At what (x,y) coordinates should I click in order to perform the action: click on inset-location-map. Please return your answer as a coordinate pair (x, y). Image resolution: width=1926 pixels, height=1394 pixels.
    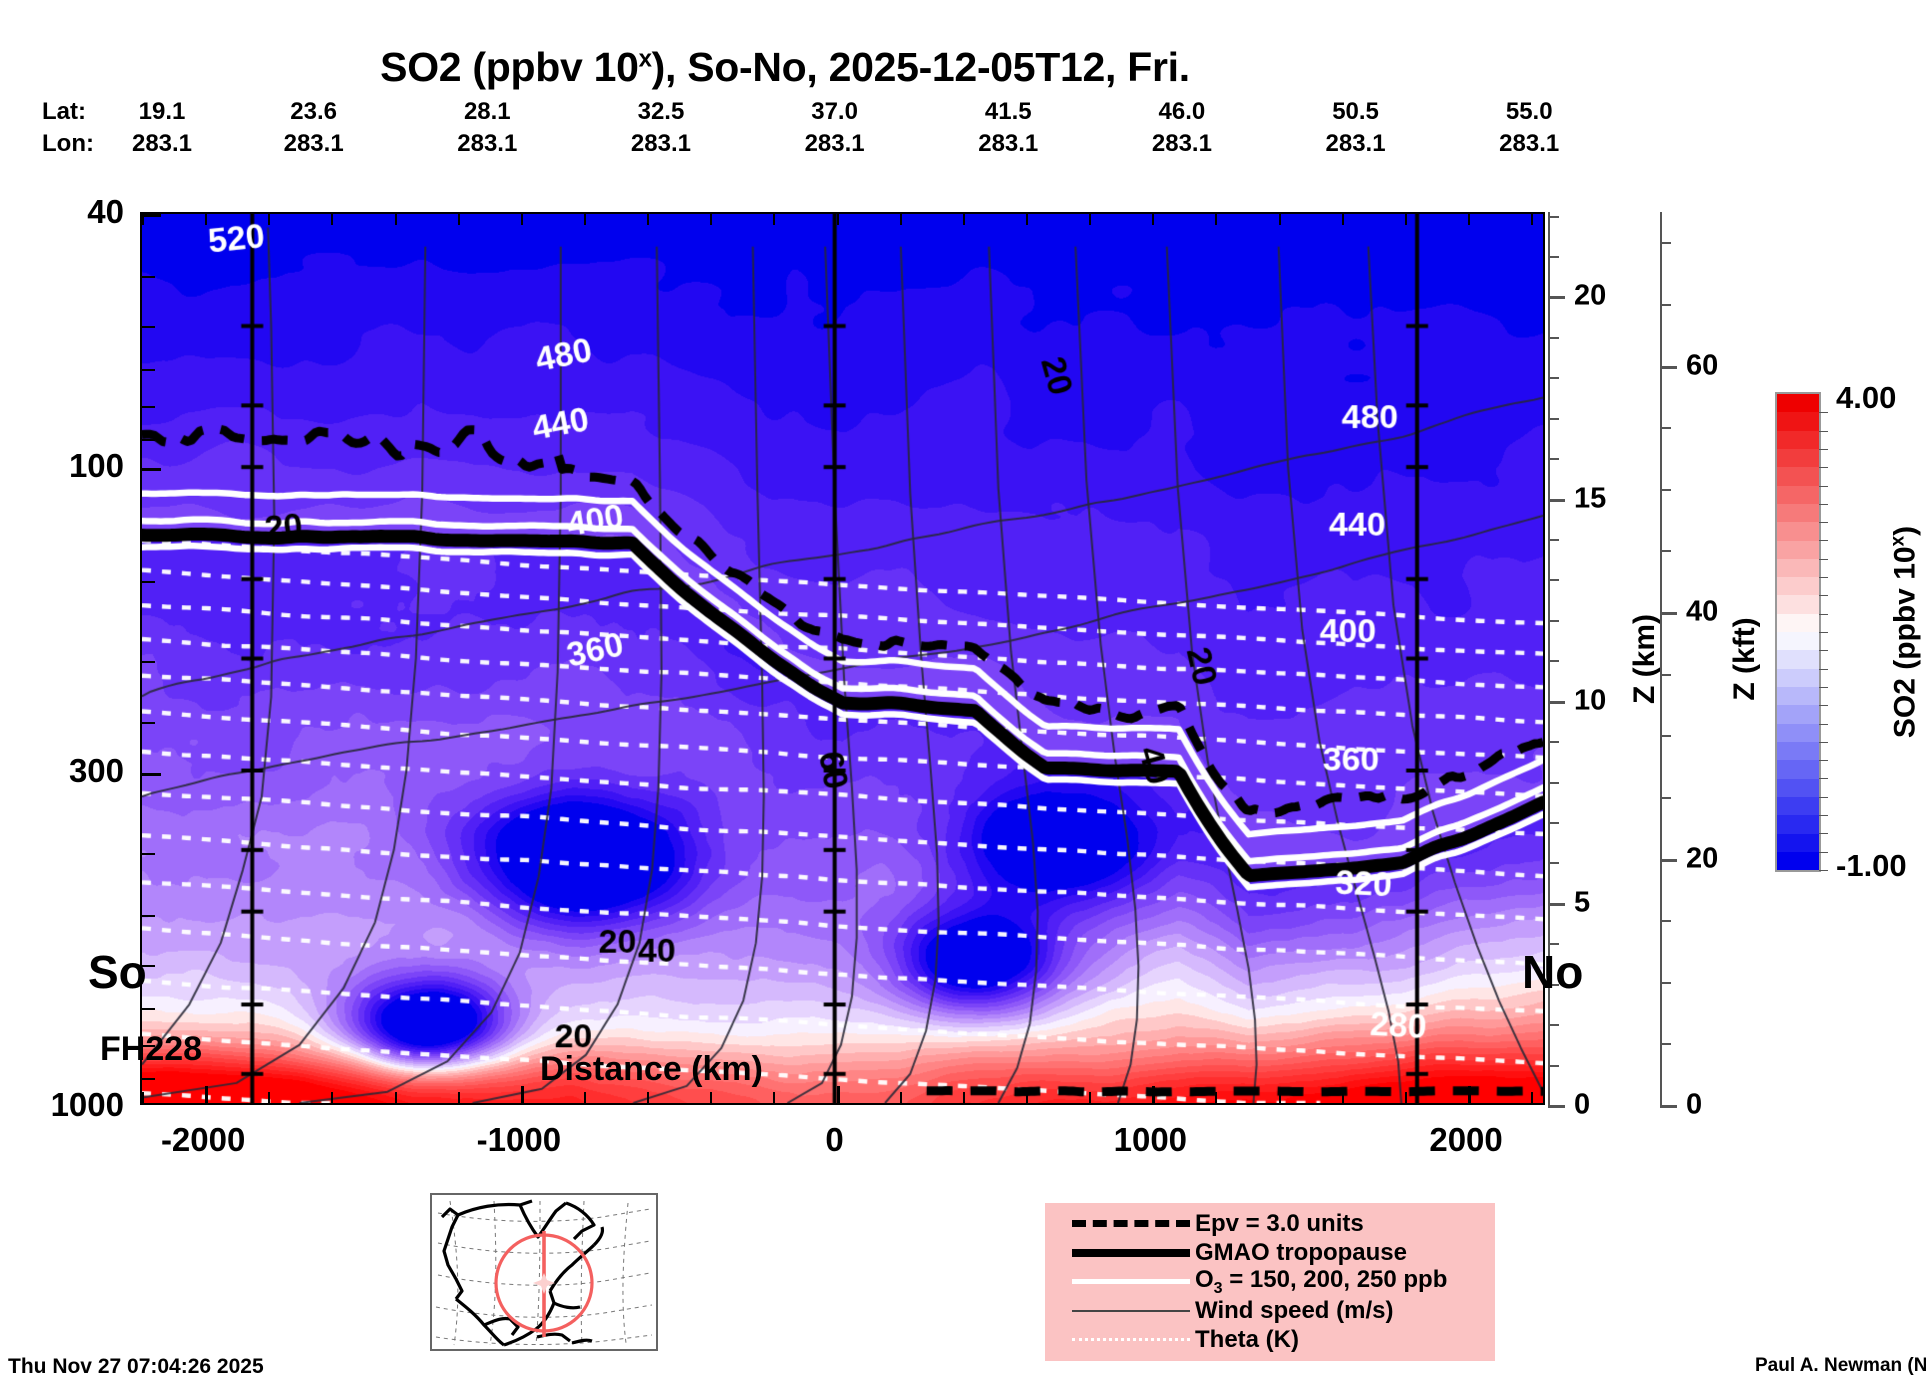
    Looking at the image, I should click on (544, 1272).